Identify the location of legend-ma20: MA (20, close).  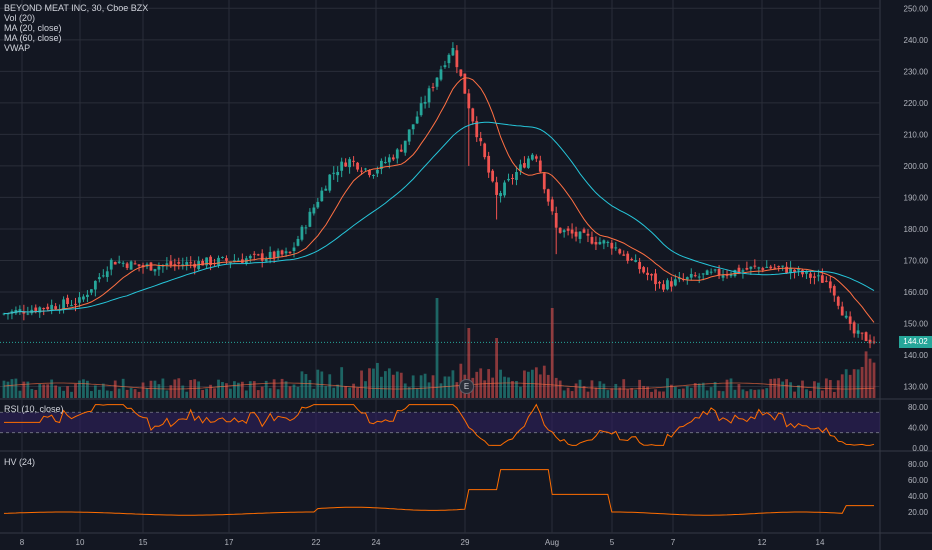
(33, 28).